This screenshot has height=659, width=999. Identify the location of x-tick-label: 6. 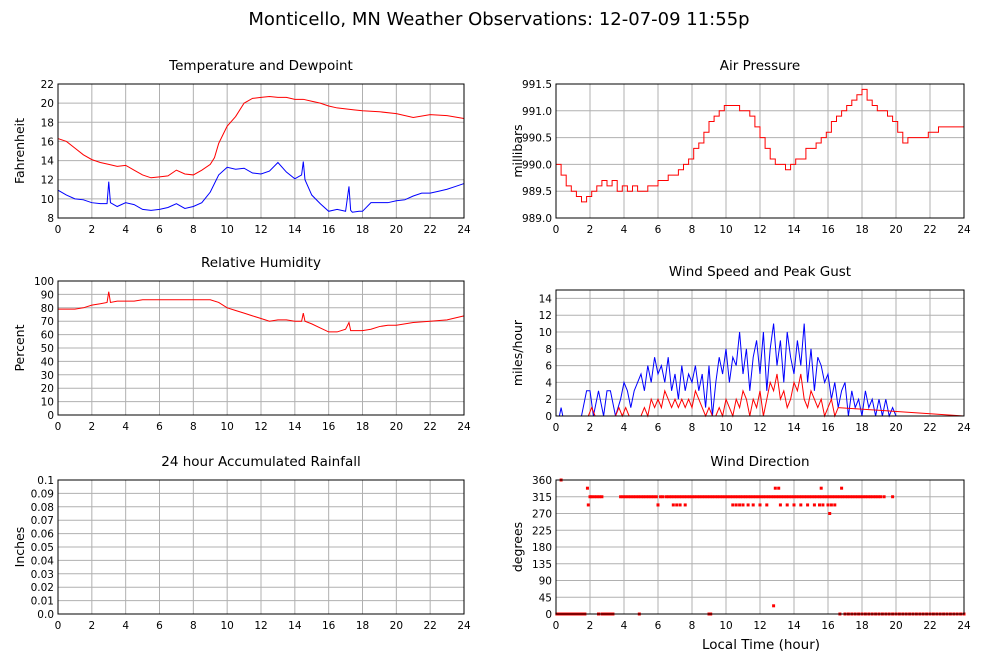
(658, 626).